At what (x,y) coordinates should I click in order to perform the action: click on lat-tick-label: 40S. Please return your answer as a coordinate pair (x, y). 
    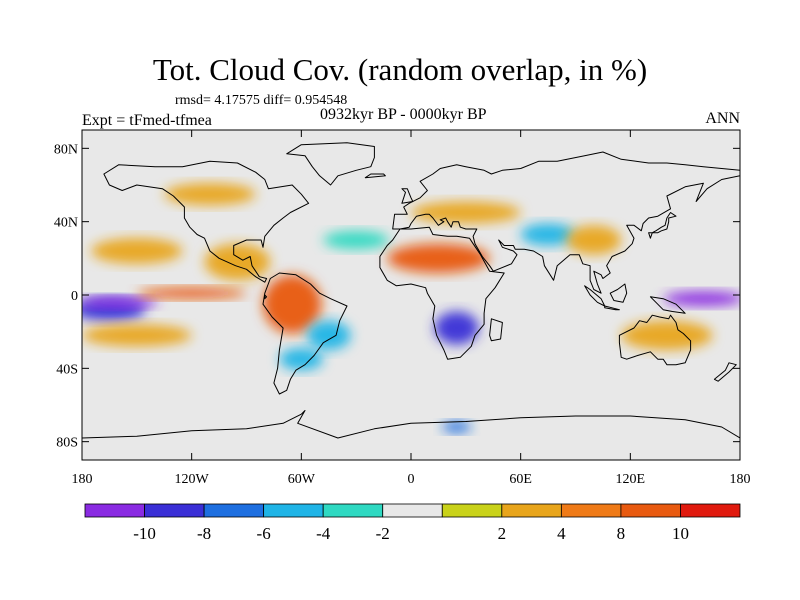
    Looking at the image, I should click on (67, 369).